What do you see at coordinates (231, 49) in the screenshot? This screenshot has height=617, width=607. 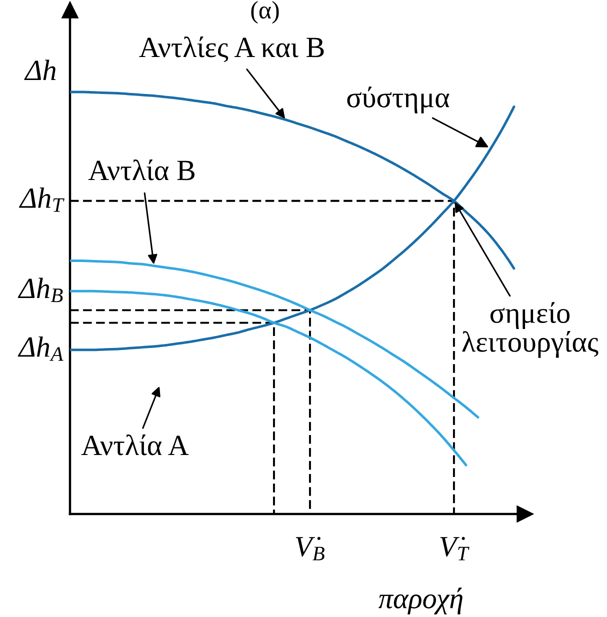 I see `series-label: Αντλίες Α και Β` at bounding box center [231, 49].